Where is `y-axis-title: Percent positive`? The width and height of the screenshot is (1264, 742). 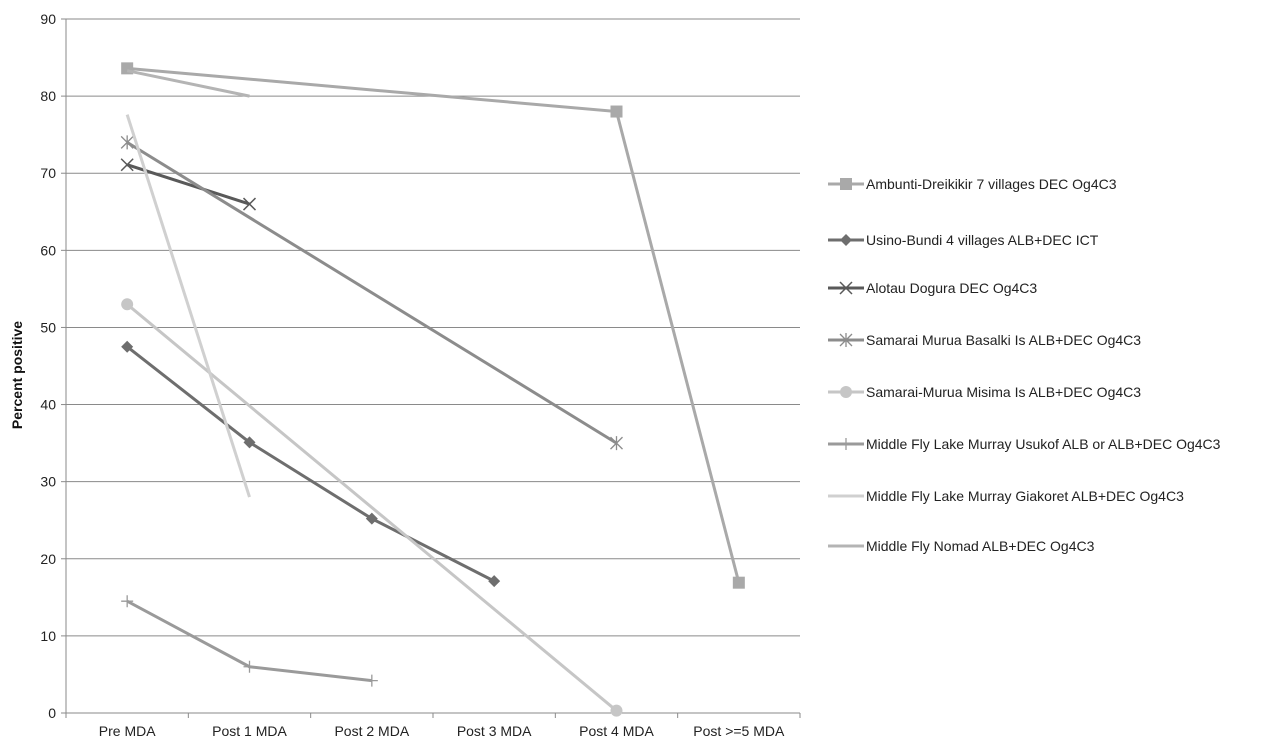
y-axis-title: Percent positive is located at coordinates (17, 375).